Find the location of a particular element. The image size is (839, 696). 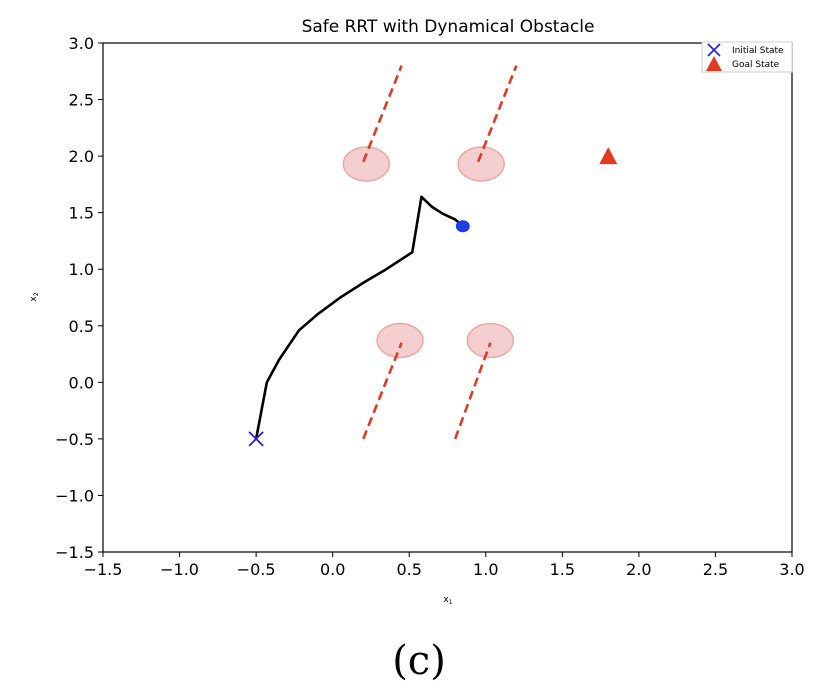

y-tick-label: 3.0 is located at coordinates (81, 43).